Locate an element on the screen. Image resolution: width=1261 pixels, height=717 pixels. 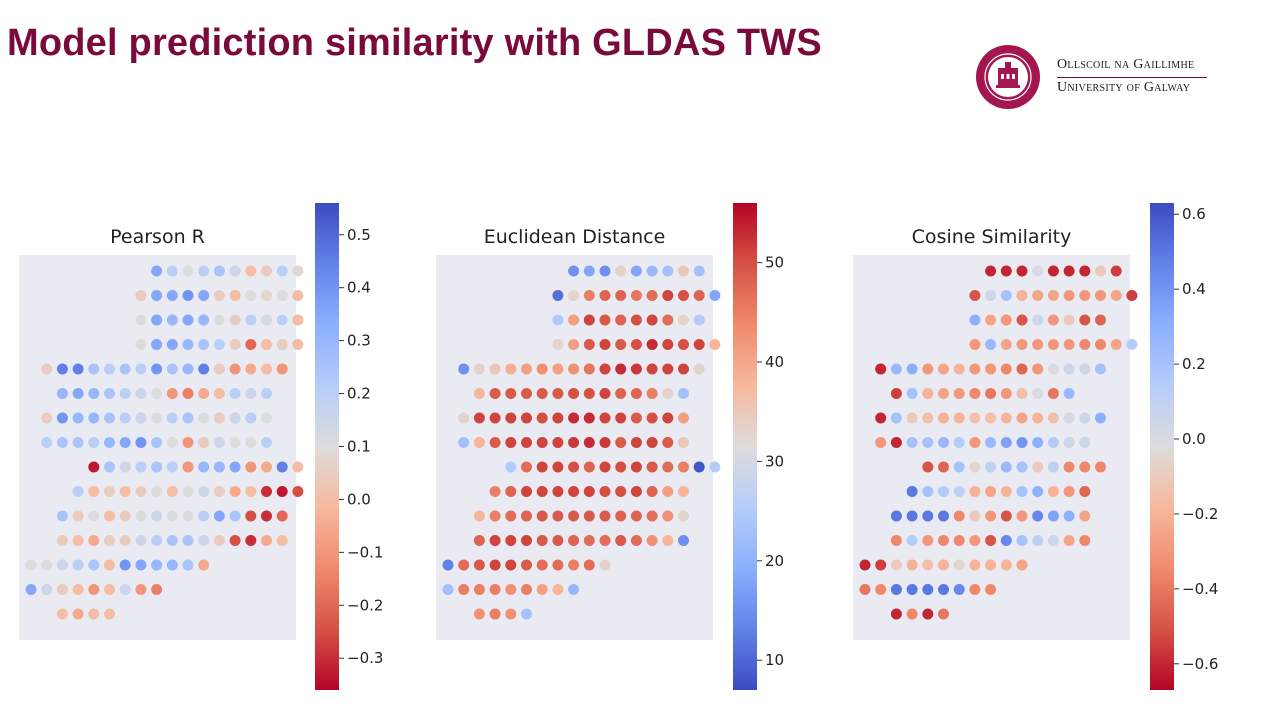
euclidean-distance-title: Euclidean Distance is located at coordinates (575, 237).